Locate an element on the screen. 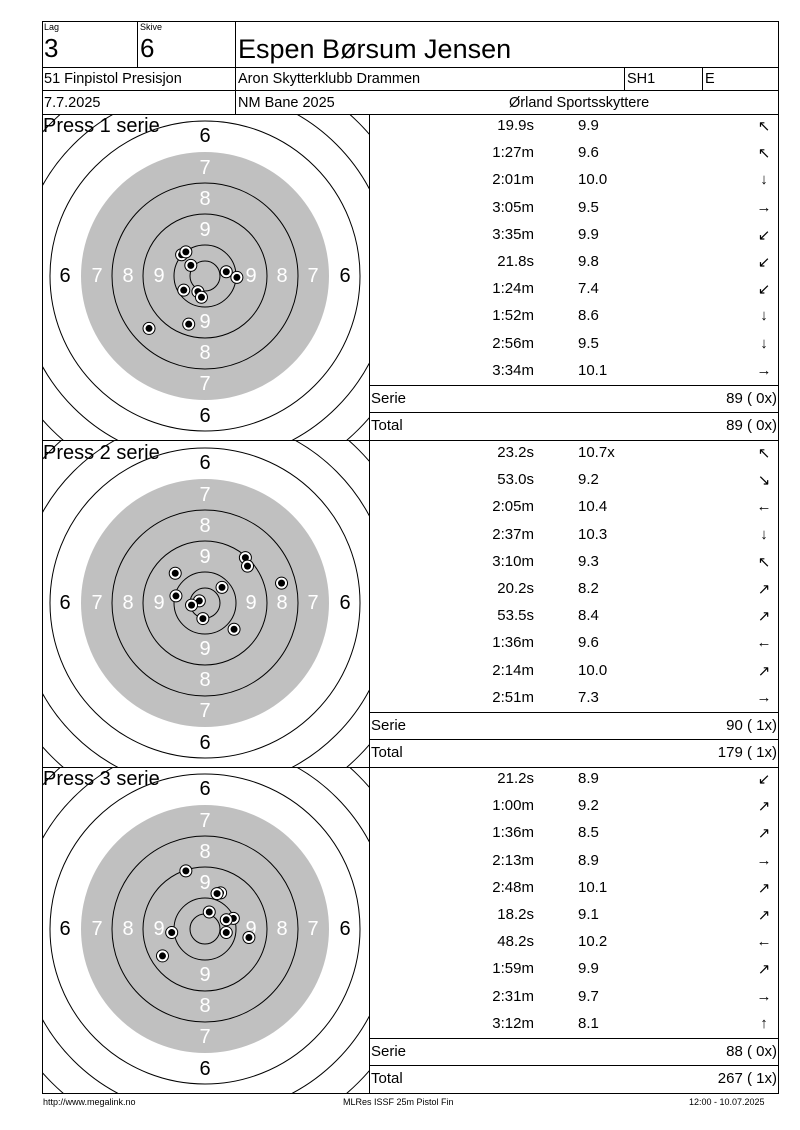 This screenshot has height=1130, width=800. shot-time: 3:34m is located at coordinates (513, 370).